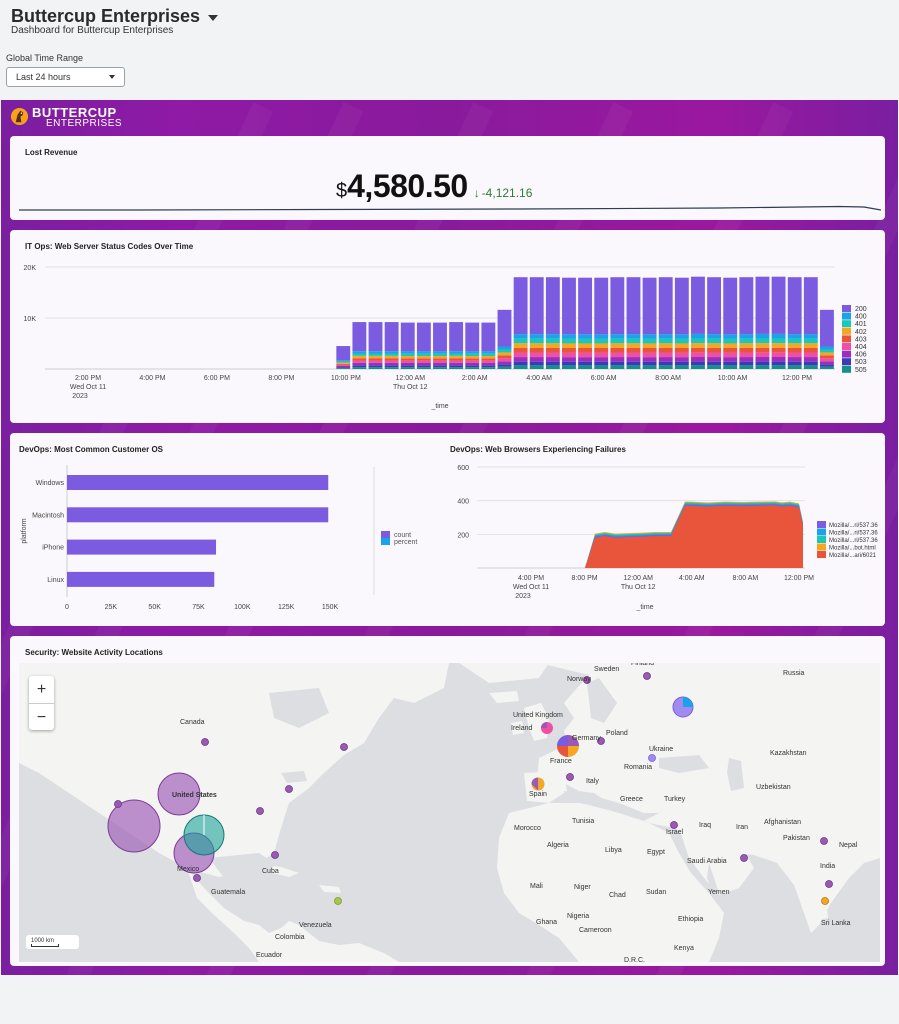 This screenshot has height=1024, width=899. What do you see at coordinates (705, 825) in the screenshot?
I see `map-label: Iraq` at bounding box center [705, 825].